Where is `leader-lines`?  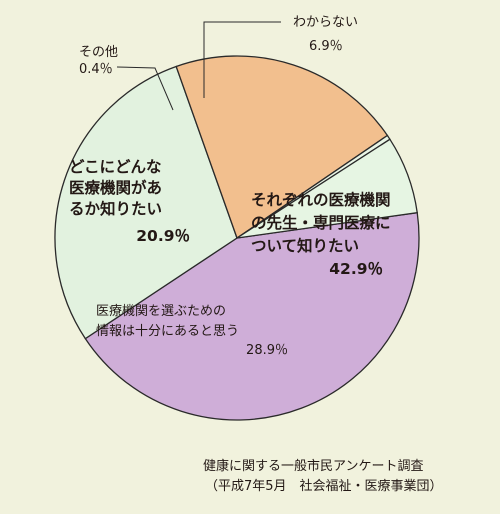
leader-lines is located at coordinates (198, 66).